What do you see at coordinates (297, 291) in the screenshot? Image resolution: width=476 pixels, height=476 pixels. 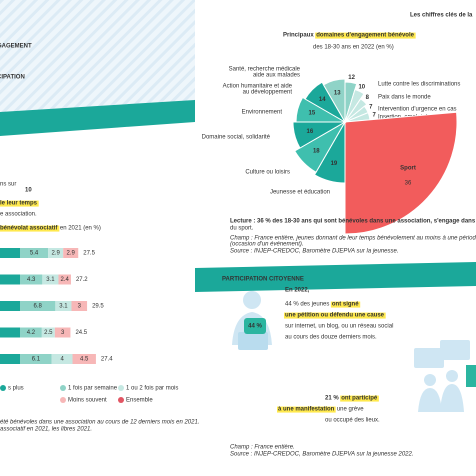 I see `intro: En 2022,` at bounding box center [297, 291].